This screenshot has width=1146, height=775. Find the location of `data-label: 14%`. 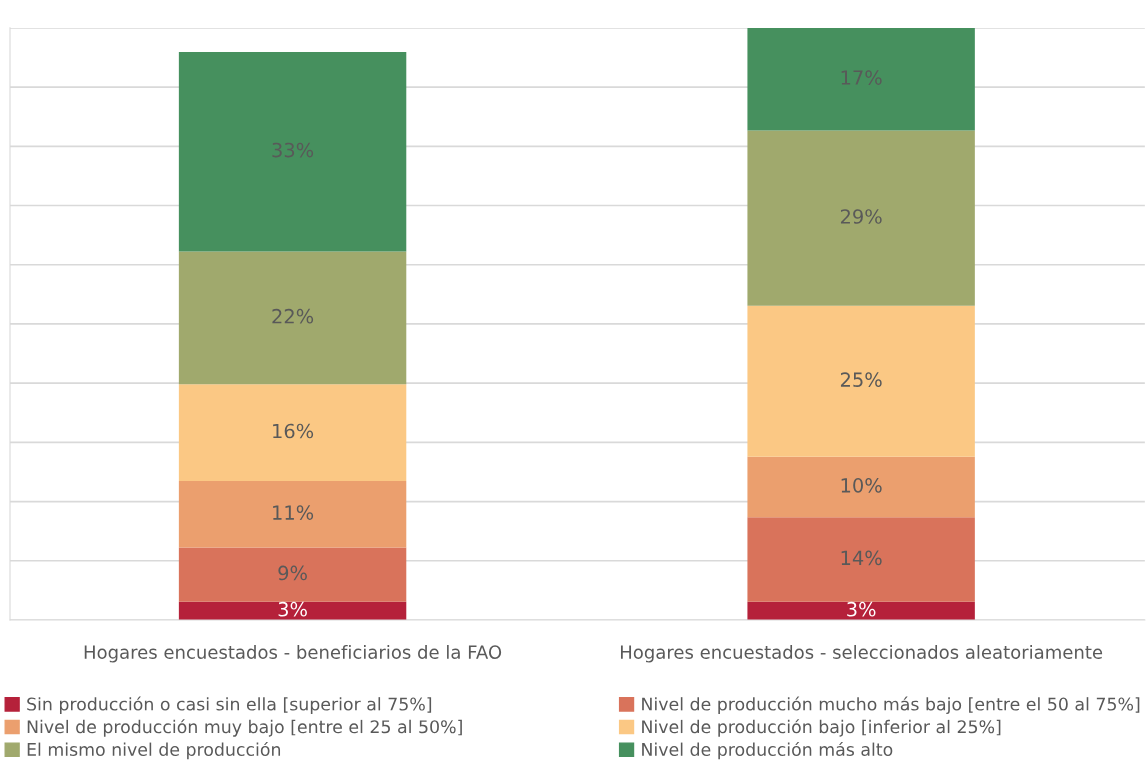

data-label: 14% is located at coordinates (861, 558).